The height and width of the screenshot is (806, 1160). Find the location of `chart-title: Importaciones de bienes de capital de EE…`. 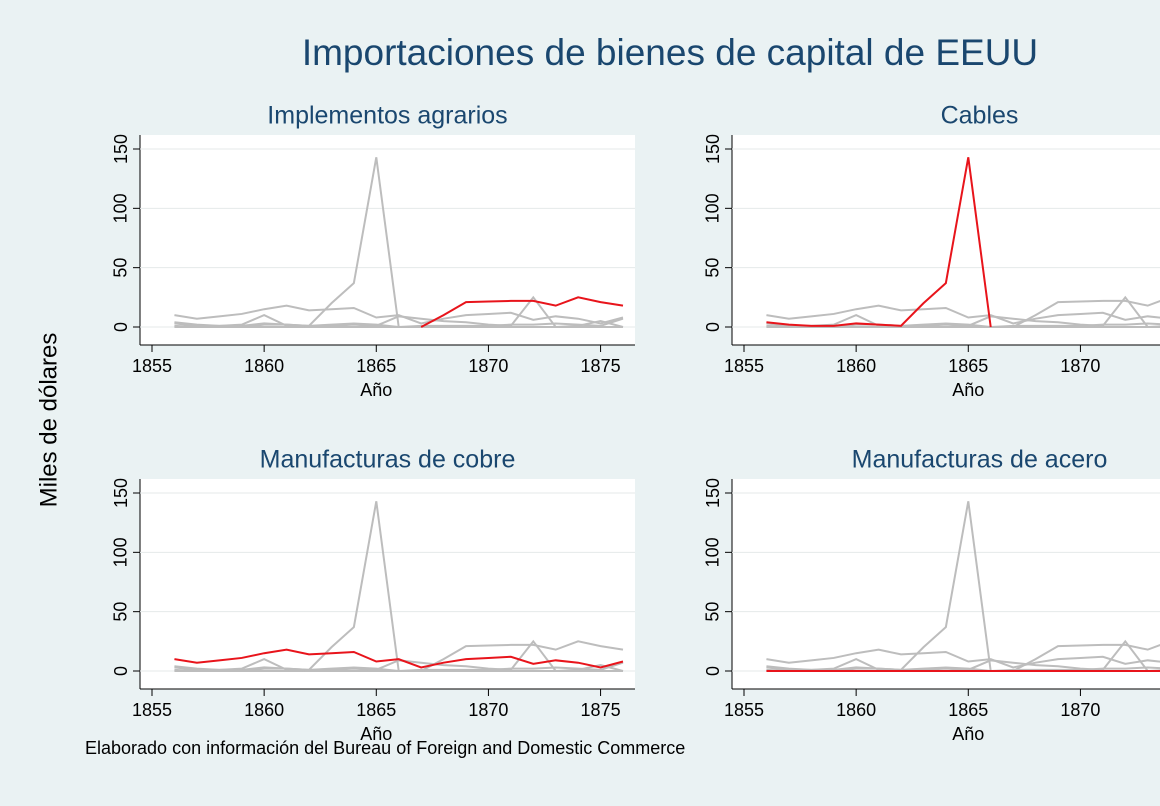

chart-title: Importaciones de bienes de capital de EE… is located at coordinates (670, 52).